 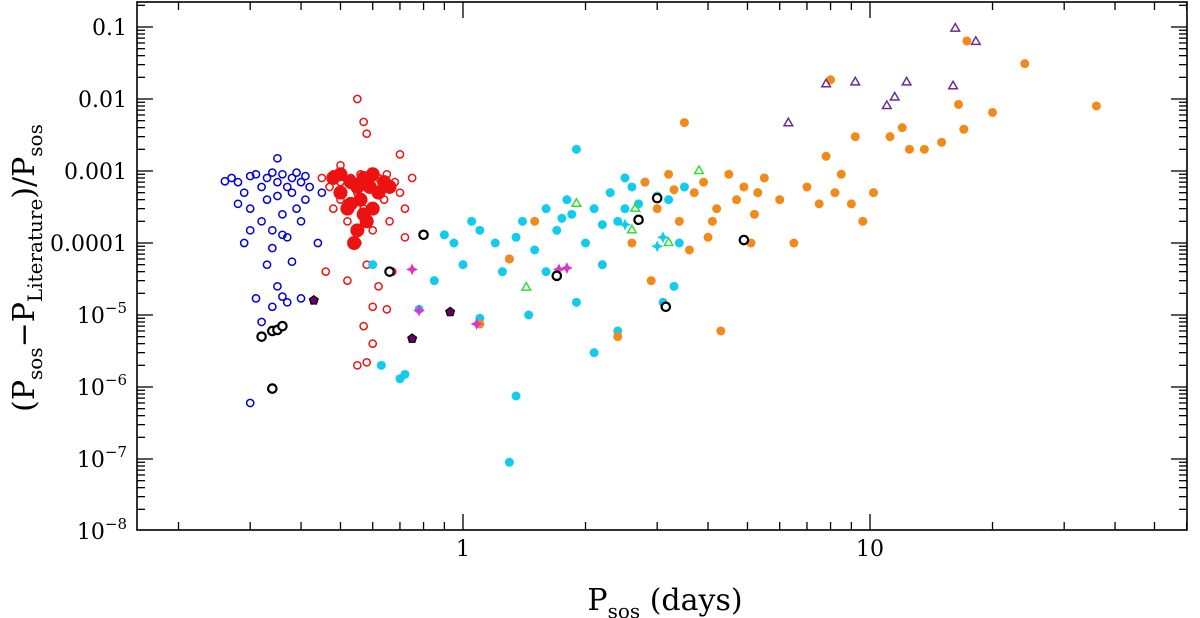 What do you see at coordinates (109, 28) in the screenshot?
I see `y-tick-label: 0.1` at bounding box center [109, 28].